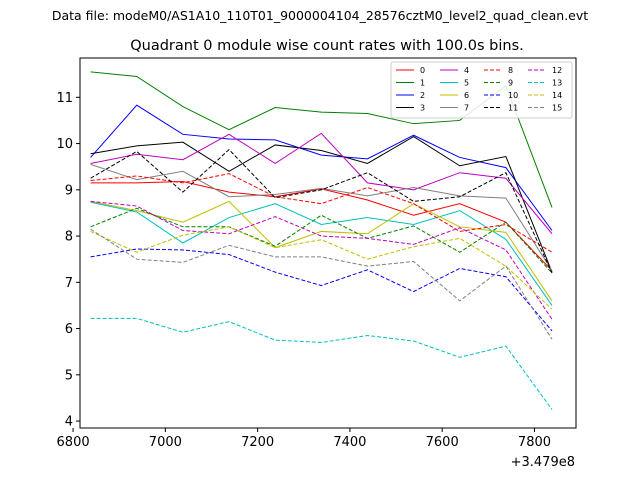  What do you see at coordinates (64, 144) in the screenshot?
I see `y-tick-label: 10` at bounding box center [64, 144].